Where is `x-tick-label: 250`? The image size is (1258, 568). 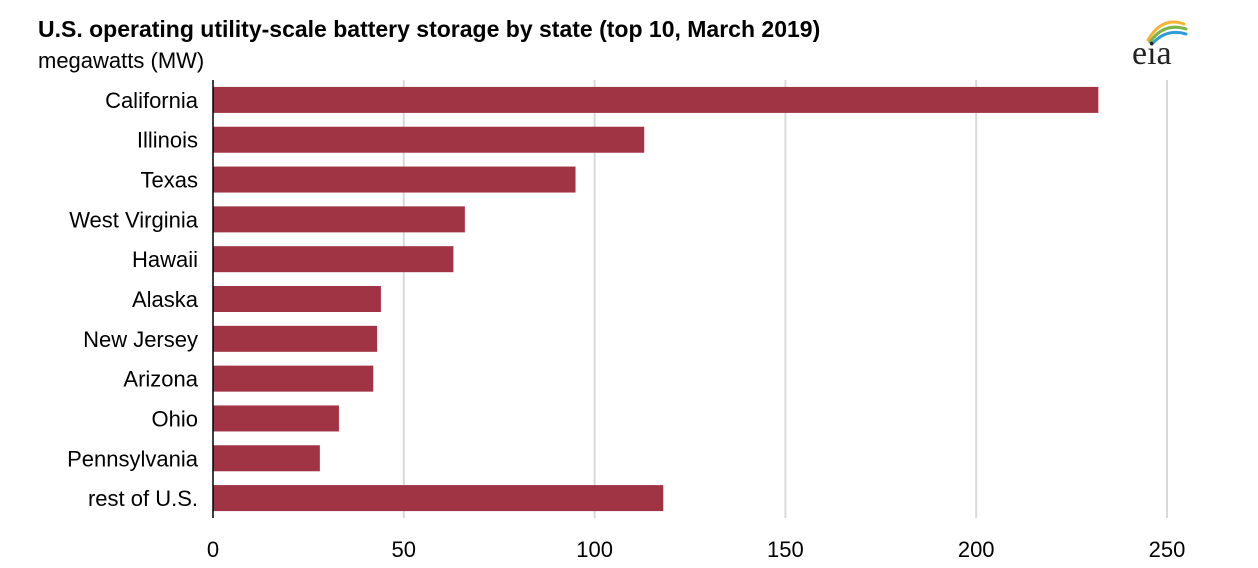 x-tick-label: 250 is located at coordinates (1167, 549).